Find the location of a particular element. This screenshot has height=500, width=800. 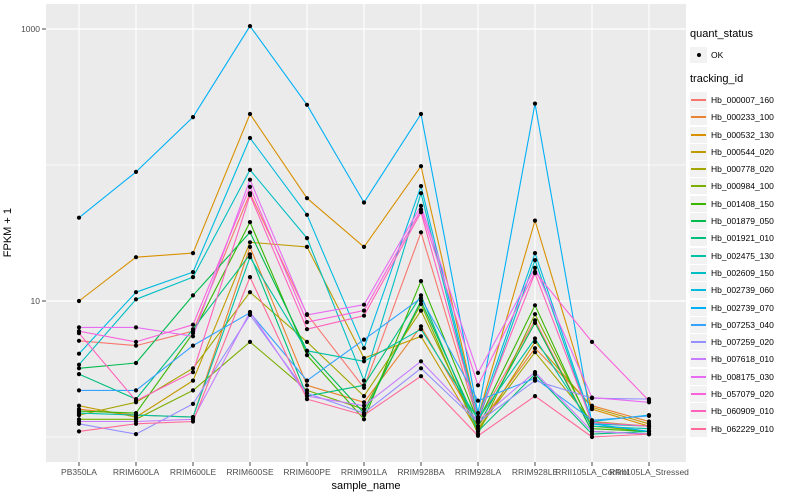

y-axis-title: FPKM + 1 is located at coordinates (8, 233).